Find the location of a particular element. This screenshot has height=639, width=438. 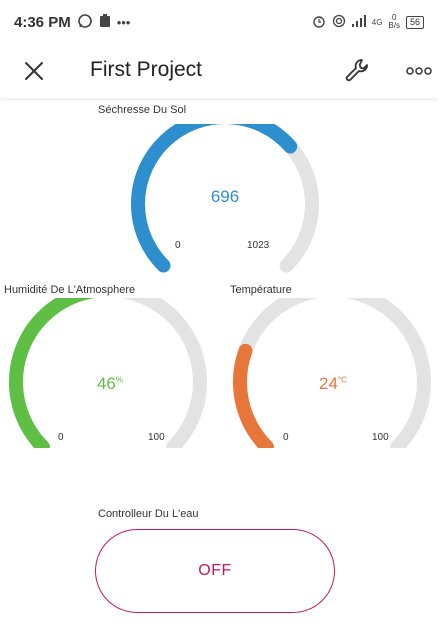

water-controller-state: OFF is located at coordinates (215, 570).